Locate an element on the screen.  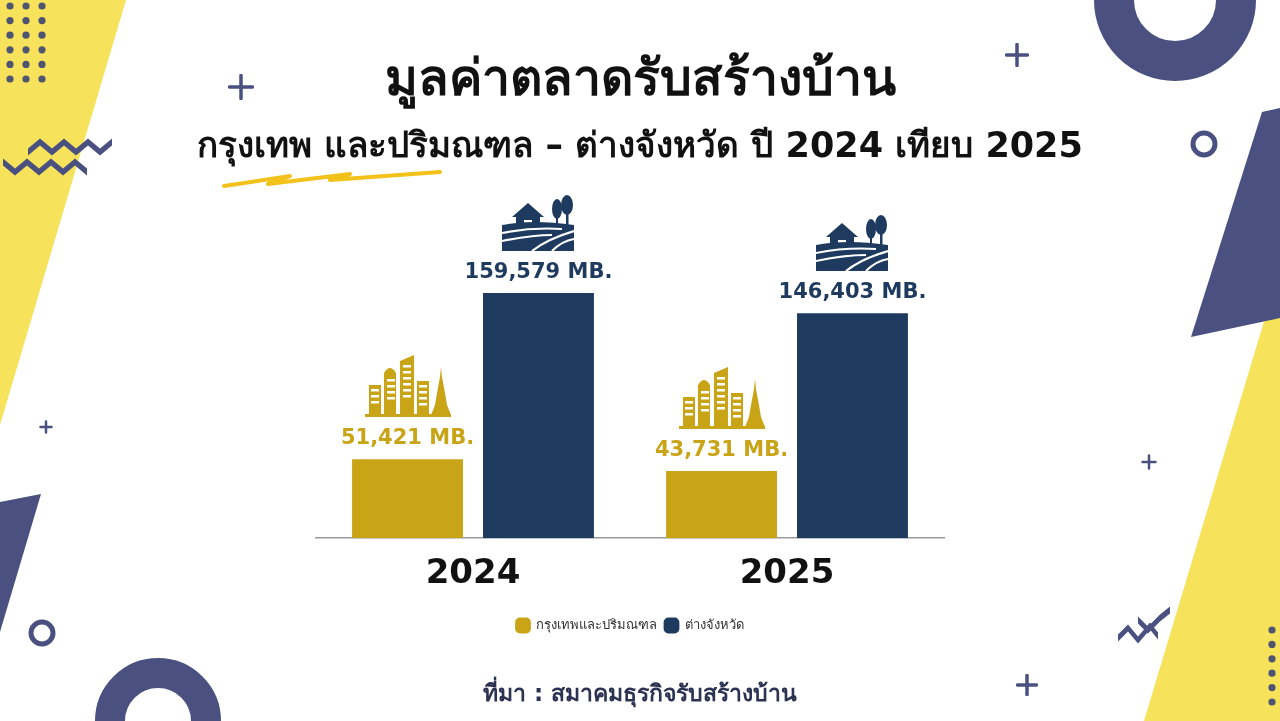
x-tick-label: 2025 is located at coordinates (787, 571).